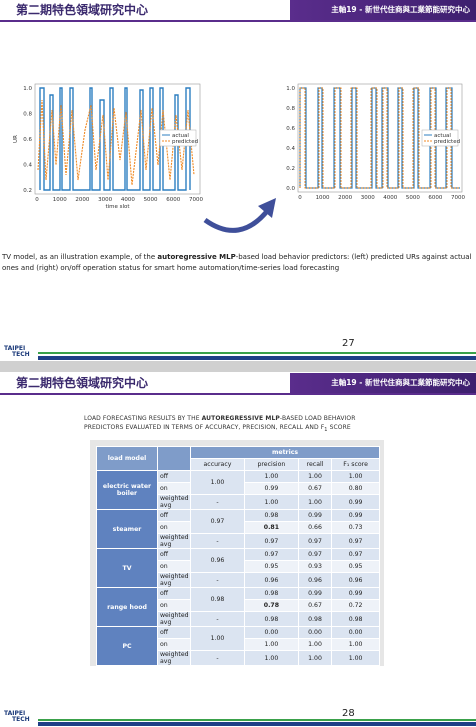  What do you see at coordinates (127, 458) in the screenshot?
I see `header-cell: load model` at bounding box center [127, 458].